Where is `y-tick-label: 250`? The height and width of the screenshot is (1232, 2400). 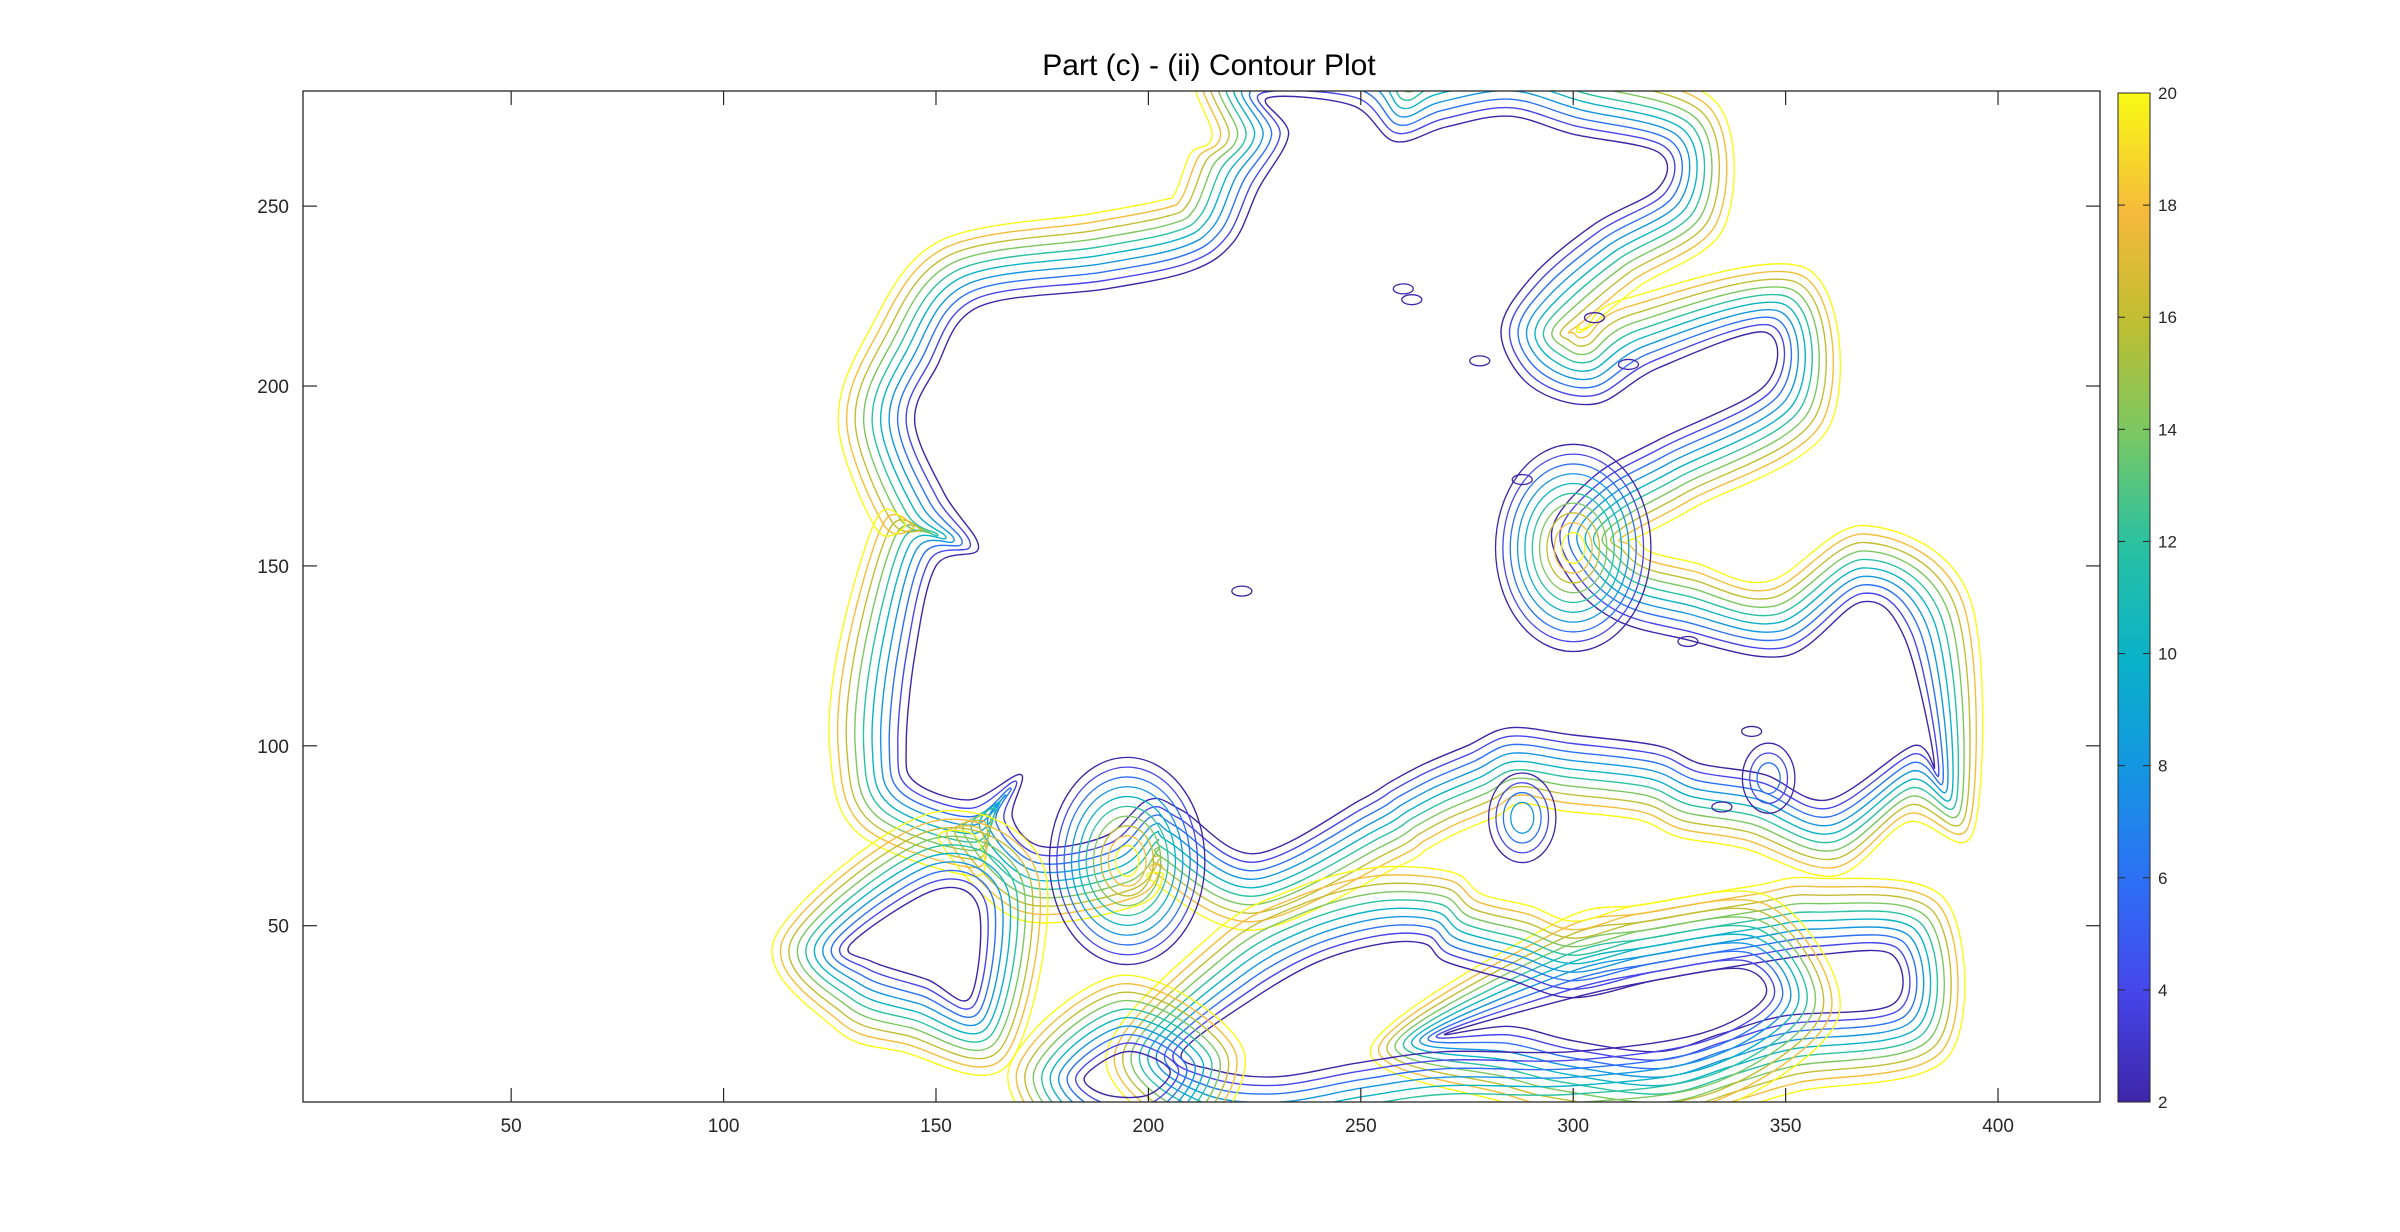
y-tick-label: 250 is located at coordinates (273, 207).